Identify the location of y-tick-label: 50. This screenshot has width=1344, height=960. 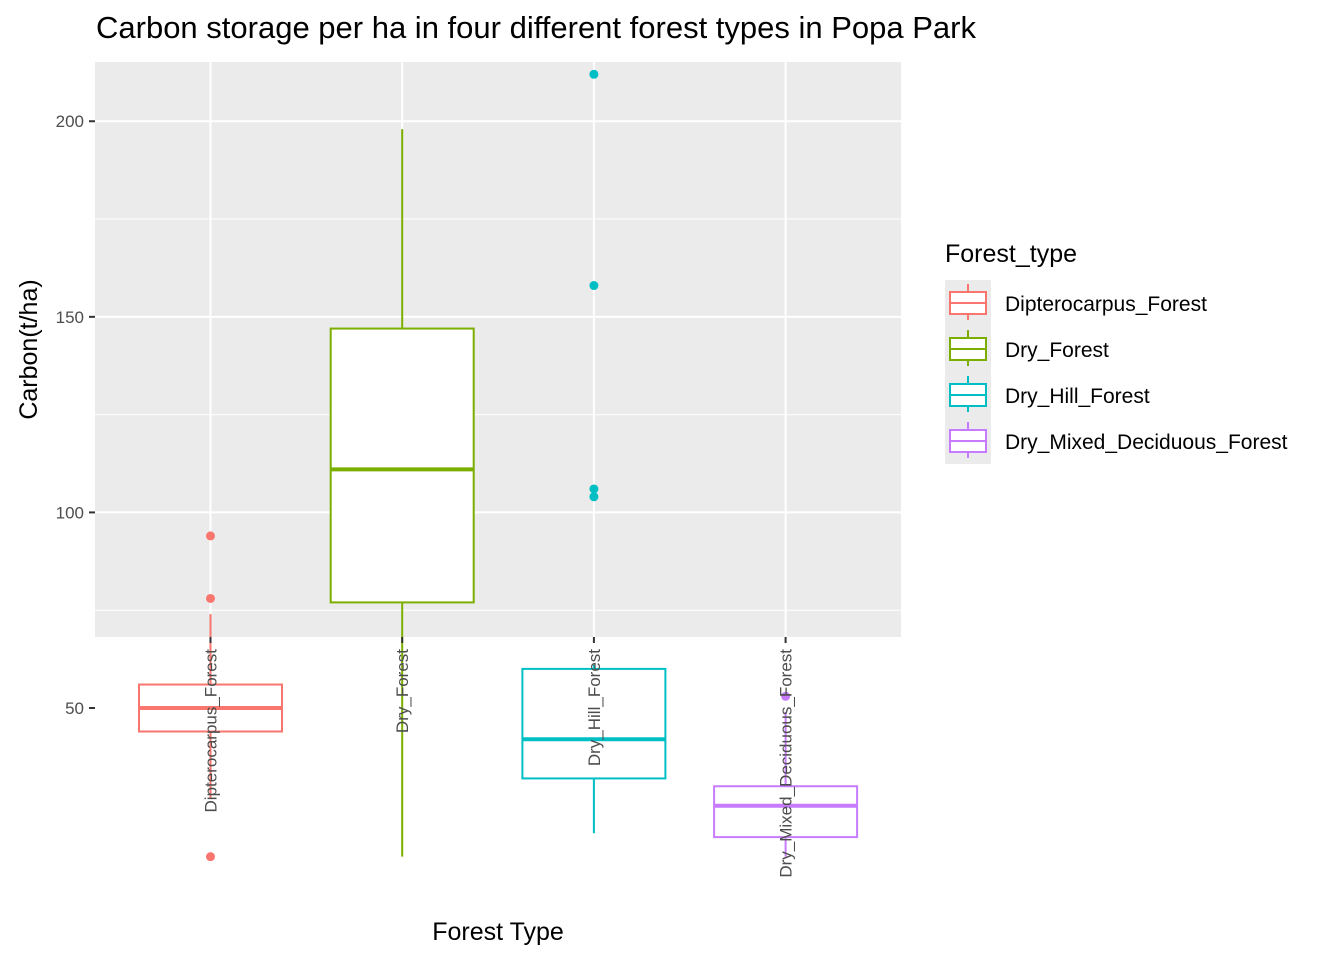
(74, 708).